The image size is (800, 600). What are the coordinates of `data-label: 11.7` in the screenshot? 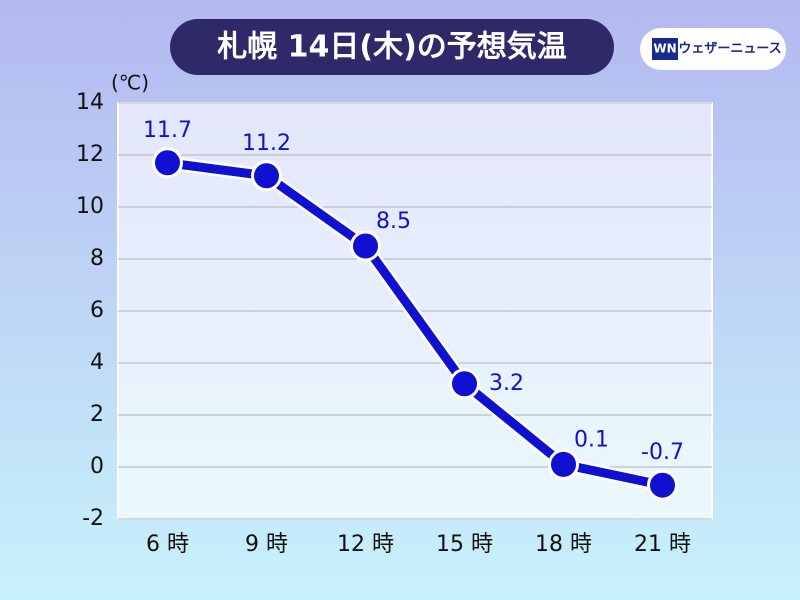 It's located at (167, 130).